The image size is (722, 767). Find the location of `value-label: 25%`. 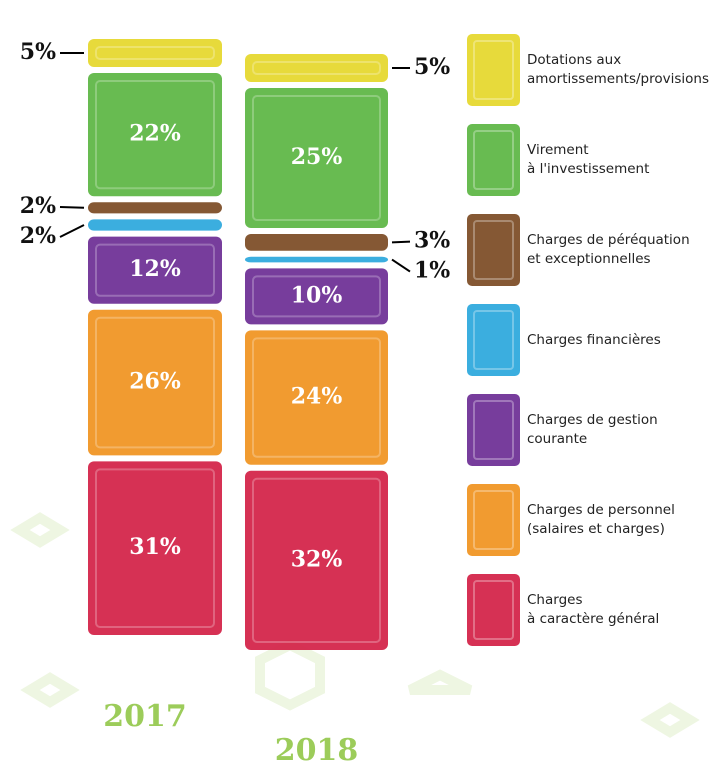

value-label: 25% is located at coordinates (317, 157).